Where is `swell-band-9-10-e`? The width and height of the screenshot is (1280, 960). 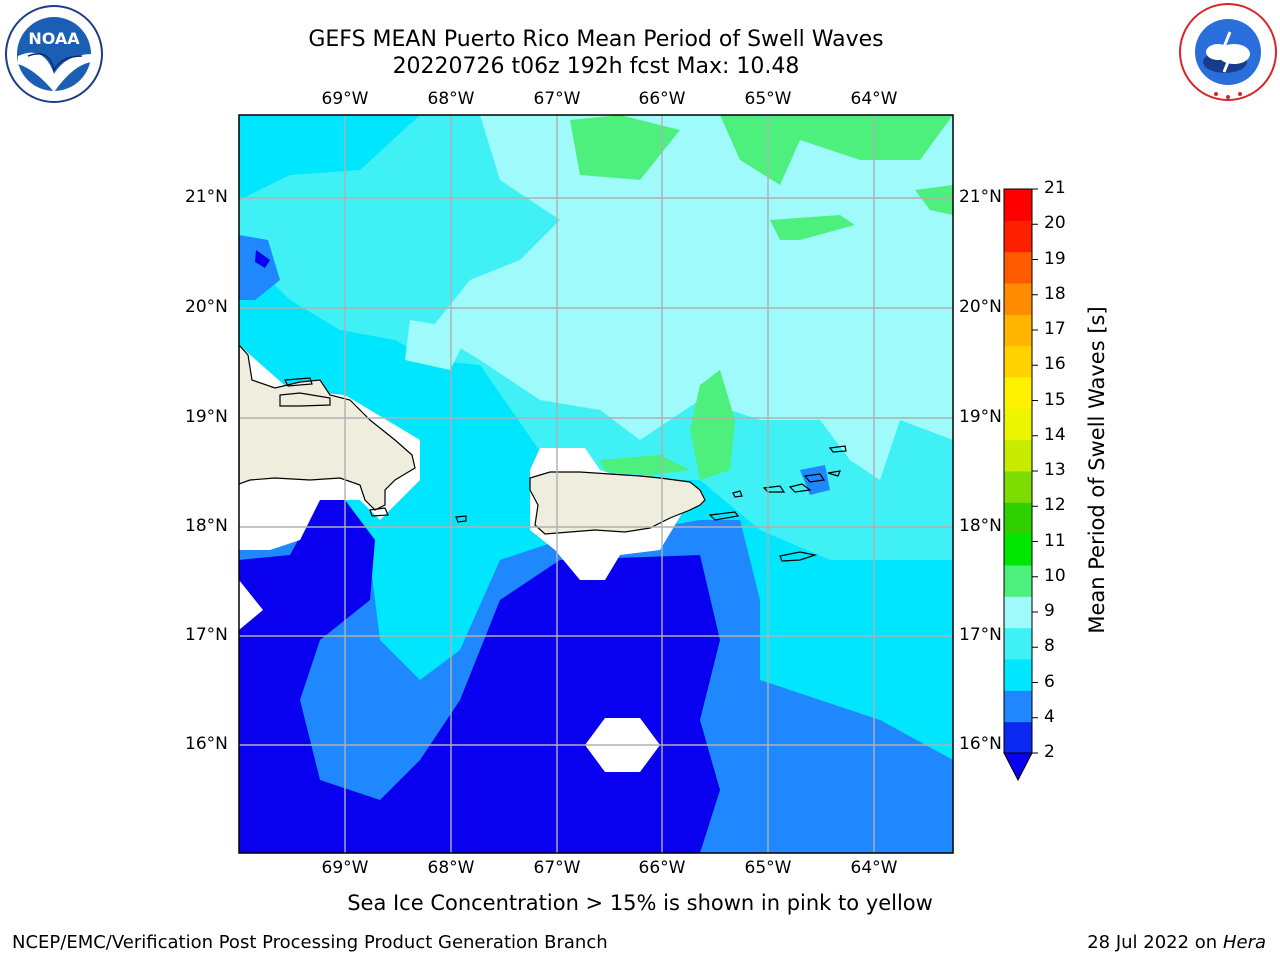
swell-band-9-10-e is located at coordinates (812, 227).